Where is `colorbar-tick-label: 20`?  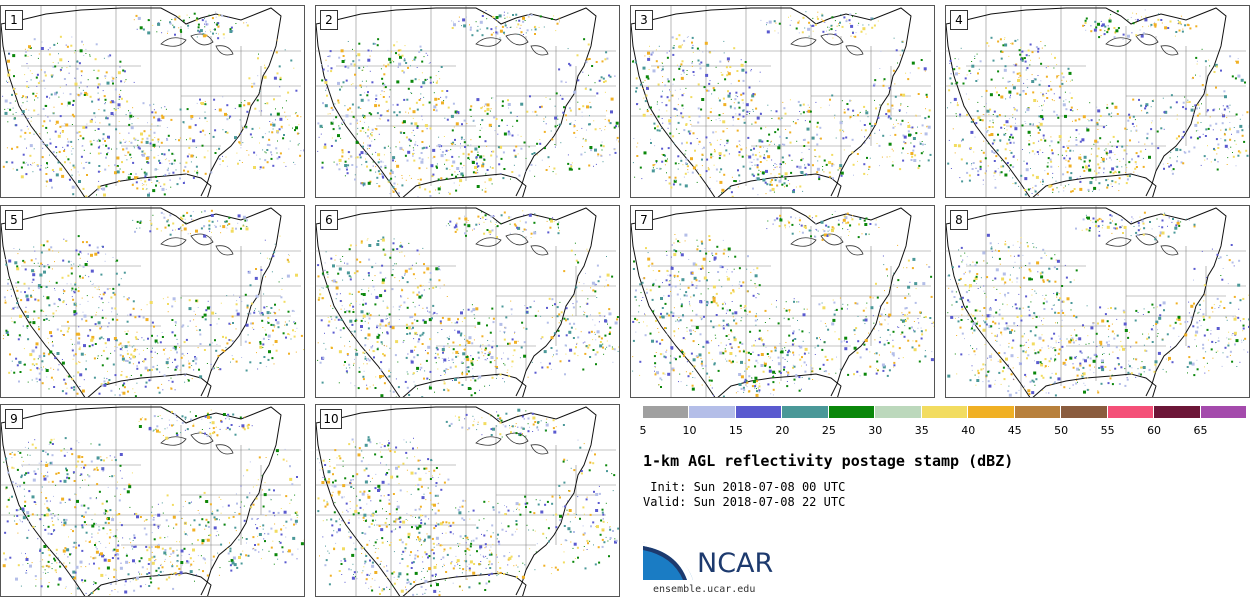
colorbar-tick-label: 20 is located at coordinates (782, 430).